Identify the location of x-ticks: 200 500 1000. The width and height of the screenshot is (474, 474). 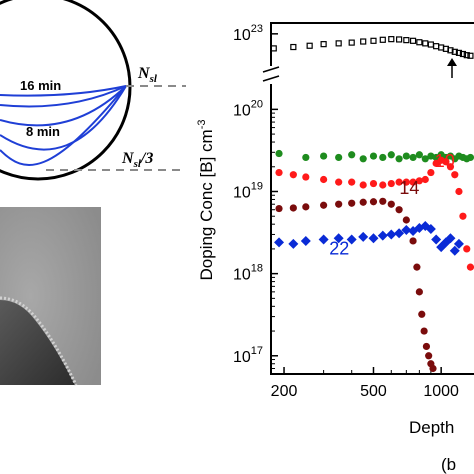
(365, 383).